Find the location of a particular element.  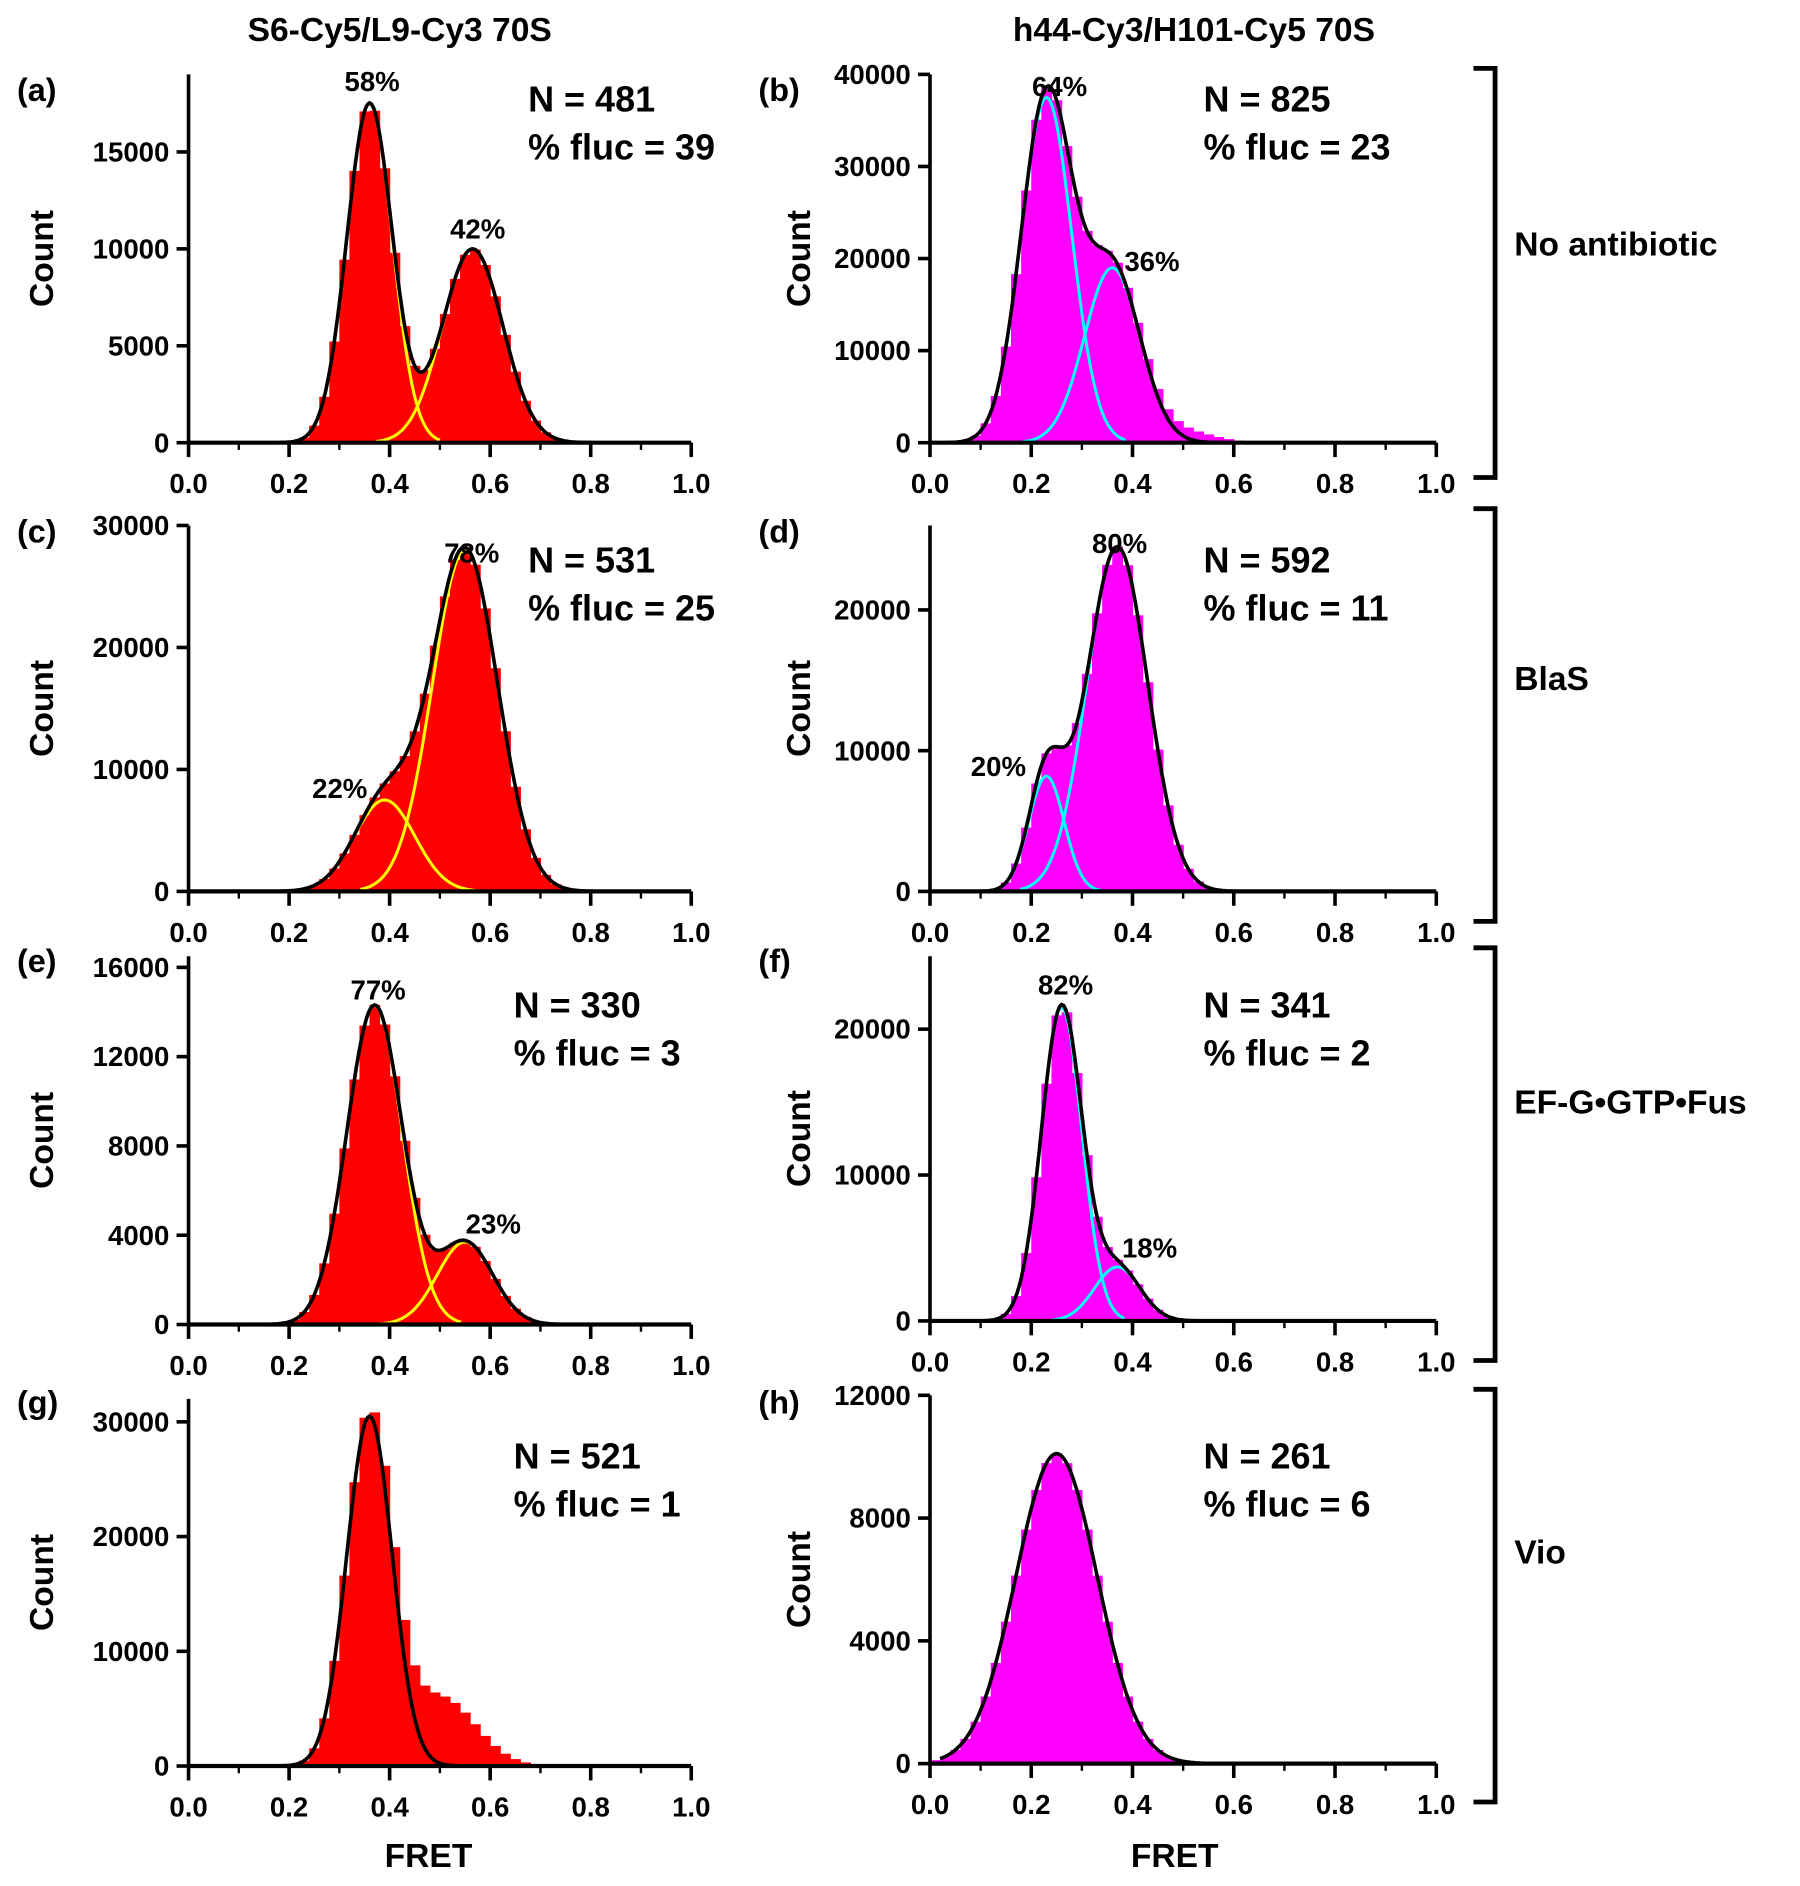

component-percent-label: 64% is located at coordinates (1059, 86).